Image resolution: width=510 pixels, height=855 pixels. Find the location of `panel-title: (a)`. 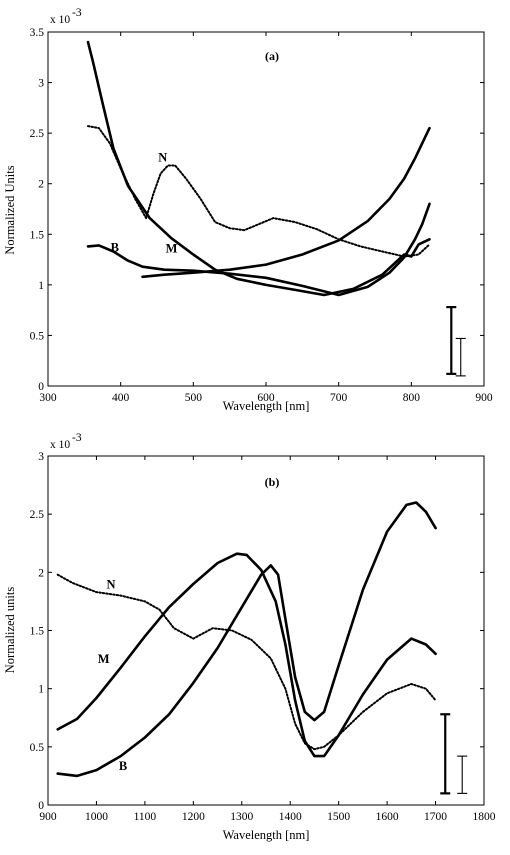

panel-title: (a) is located at coordinates (272, 56).